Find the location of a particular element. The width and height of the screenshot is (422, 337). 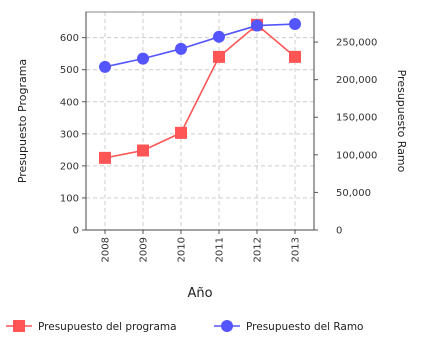

legend-label: Presupuesto del programa is located at coordinates (107, 327).